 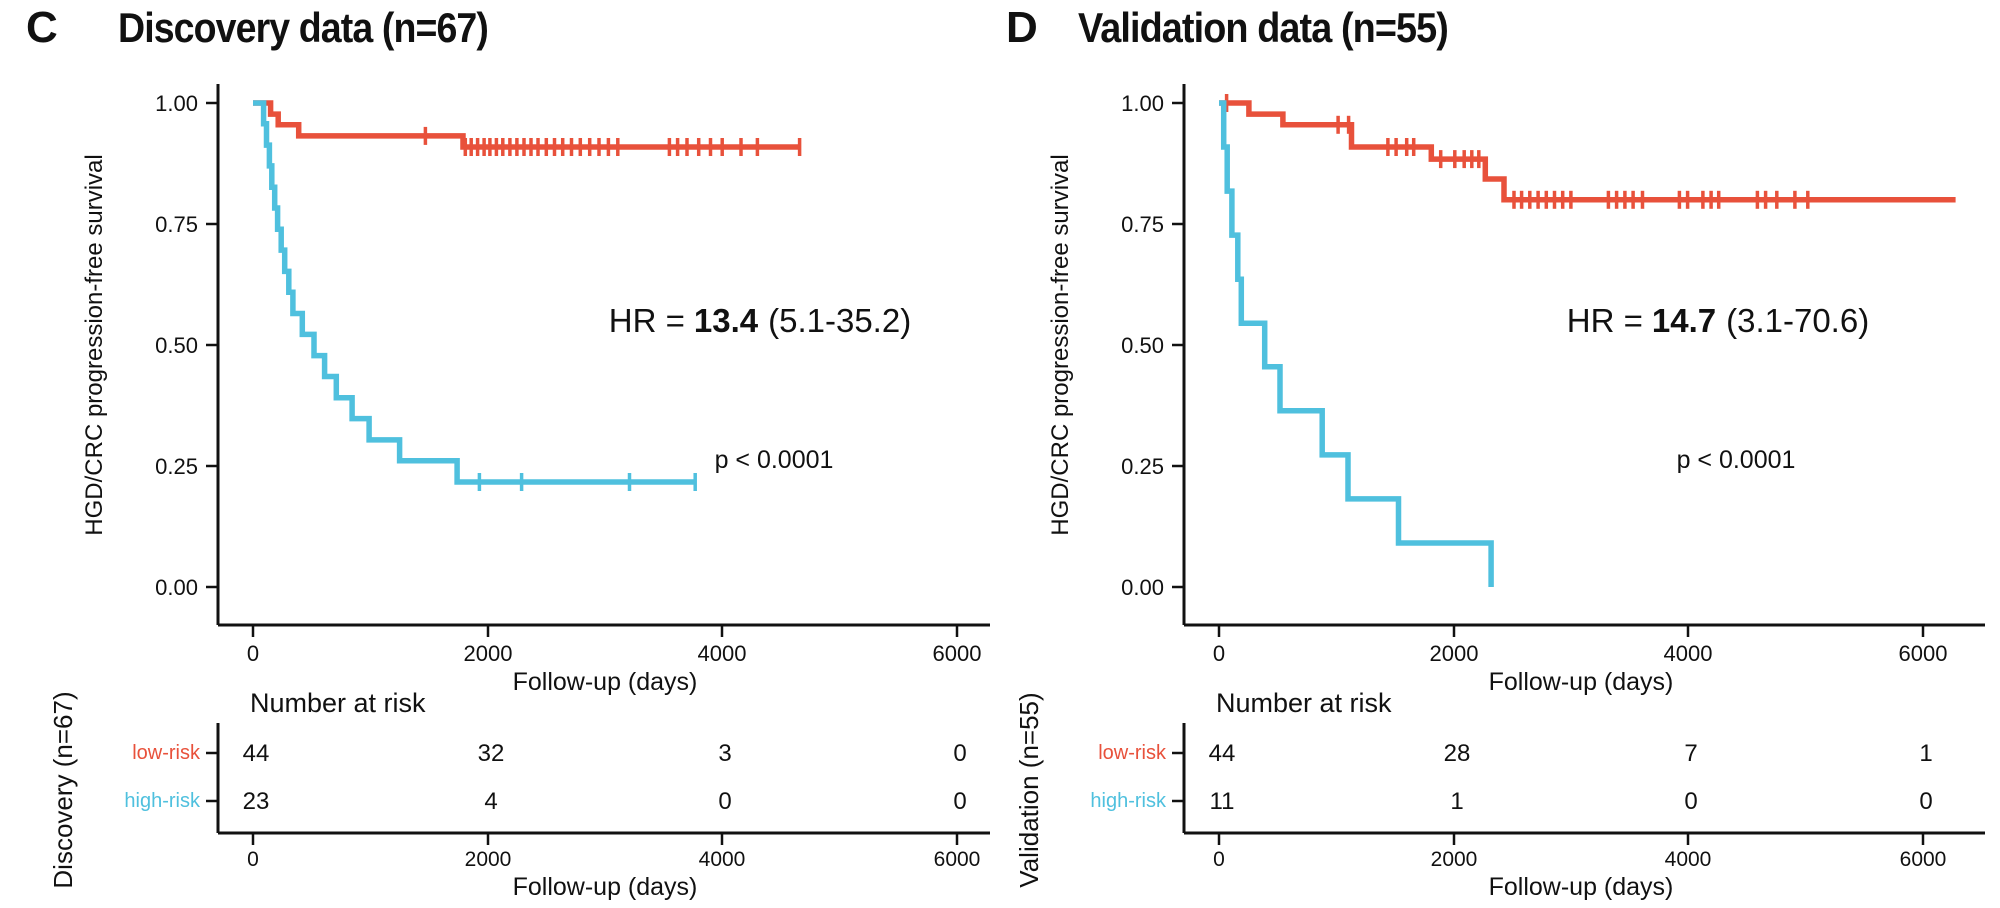 I want to click on svg-text: 4, so click(x=490, y=801).